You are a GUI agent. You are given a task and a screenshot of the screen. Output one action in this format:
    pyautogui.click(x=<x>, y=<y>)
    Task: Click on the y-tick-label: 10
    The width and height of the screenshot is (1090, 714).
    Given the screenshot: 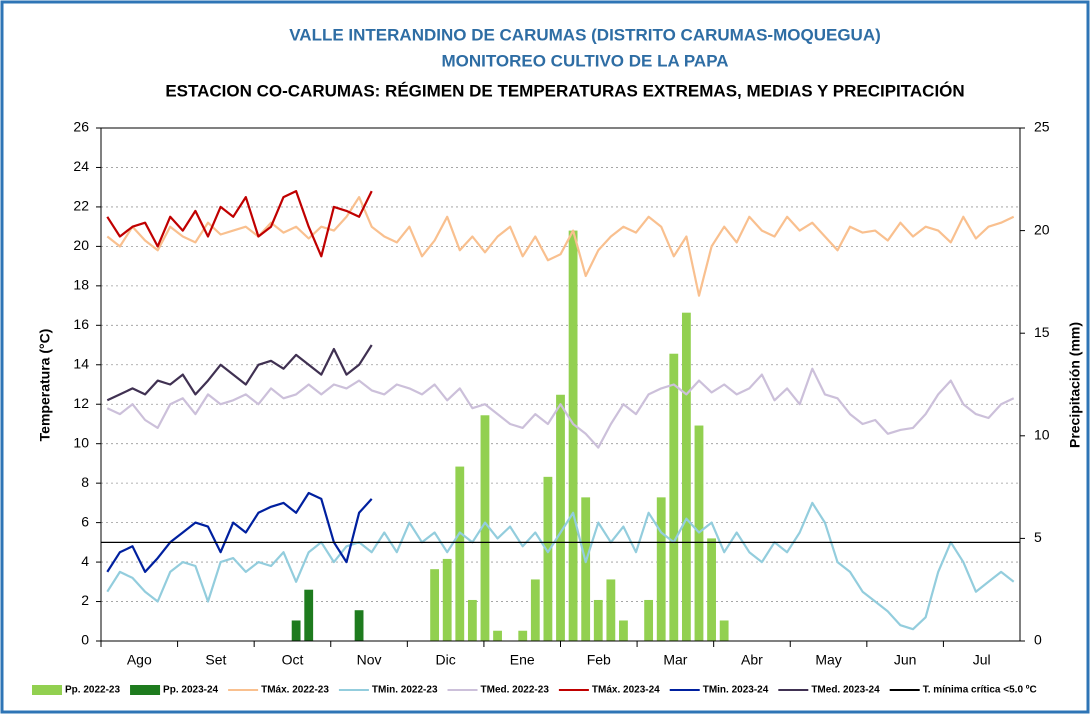 What is the action you would take?
    pyautogui.click(x=81, y=442)
    